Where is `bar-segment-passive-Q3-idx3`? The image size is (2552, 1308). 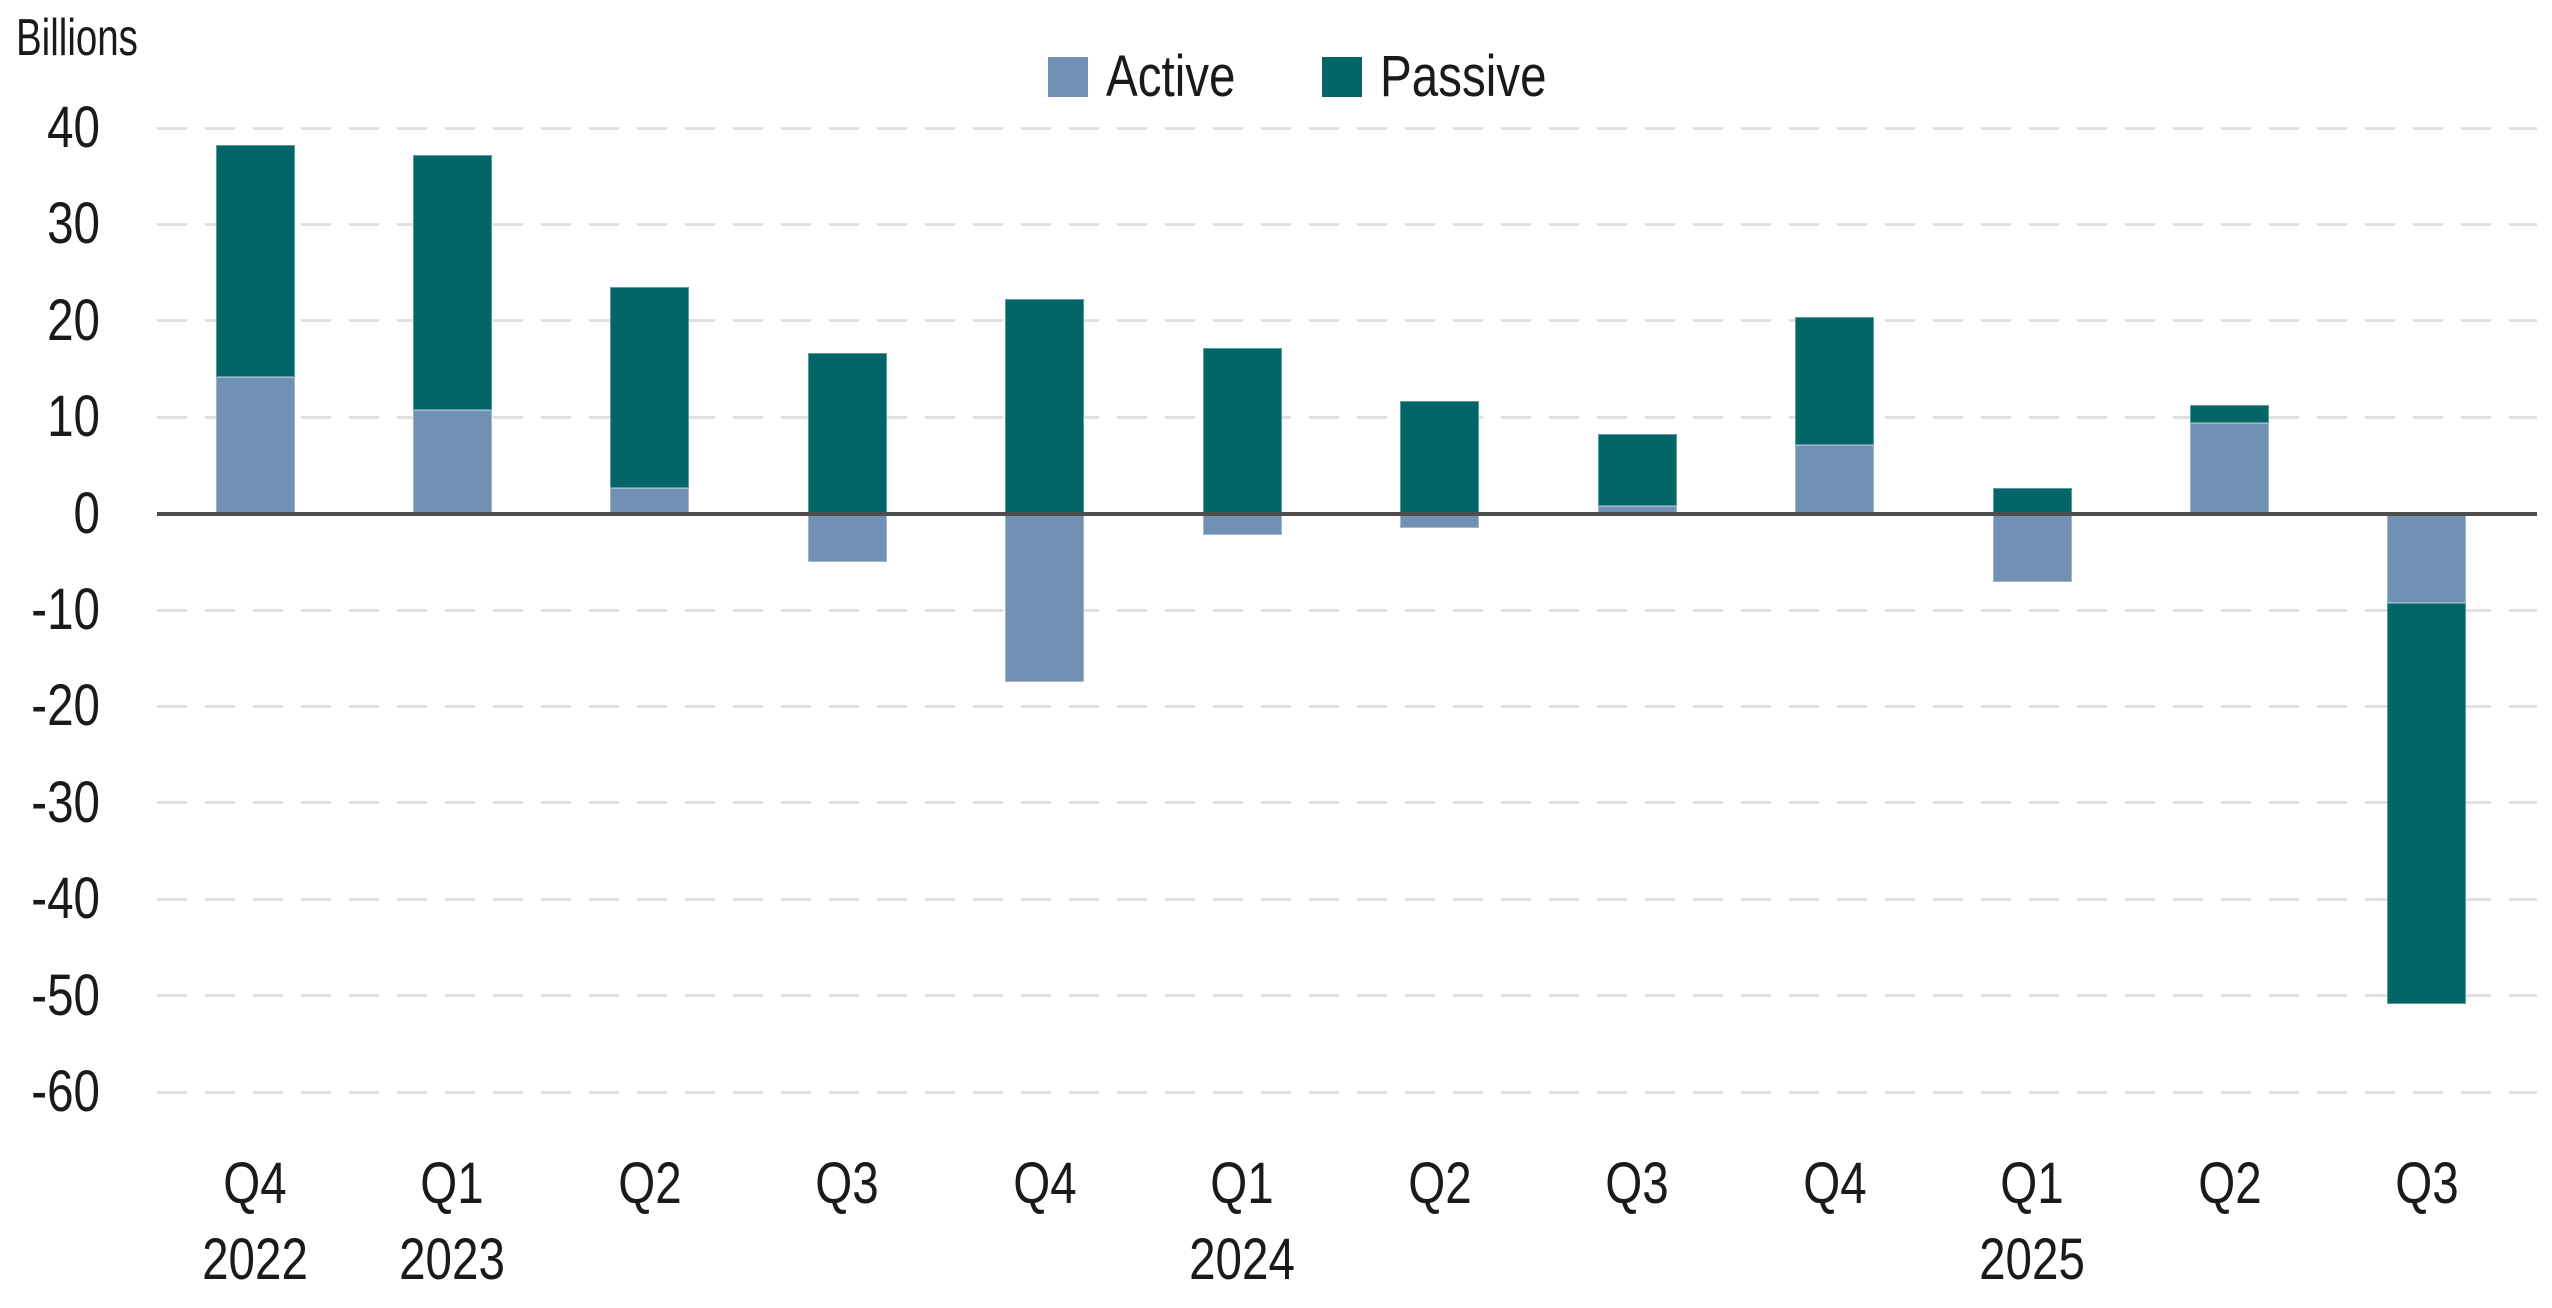 bar-segment-passive-Q3-idx3 is located at coordinates (847, 433).